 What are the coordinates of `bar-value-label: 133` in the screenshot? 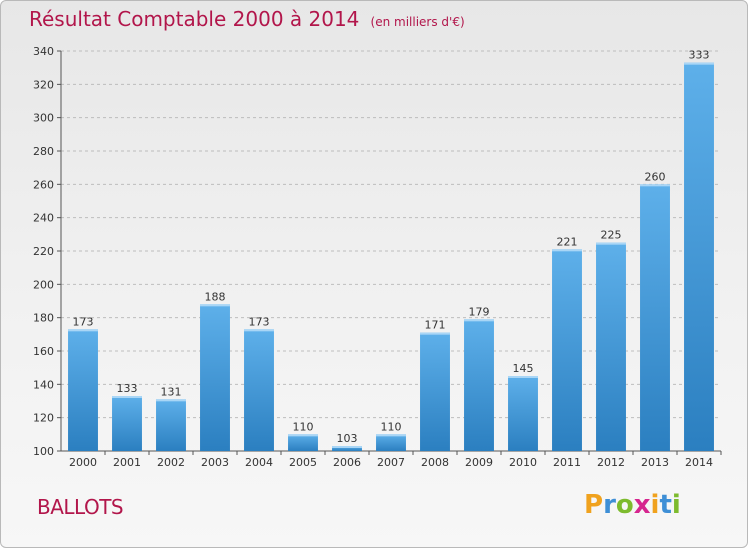 It's located at (127, 388).